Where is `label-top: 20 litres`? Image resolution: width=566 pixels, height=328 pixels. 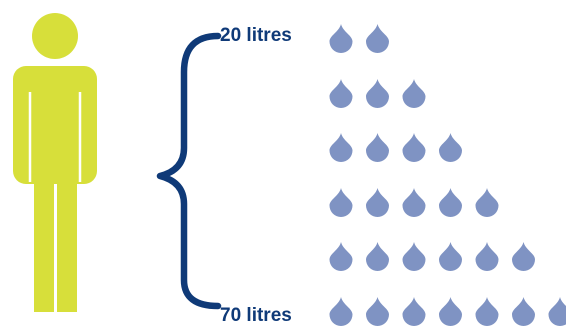 label-top: 20 litres is located at coordinates (256, 35).